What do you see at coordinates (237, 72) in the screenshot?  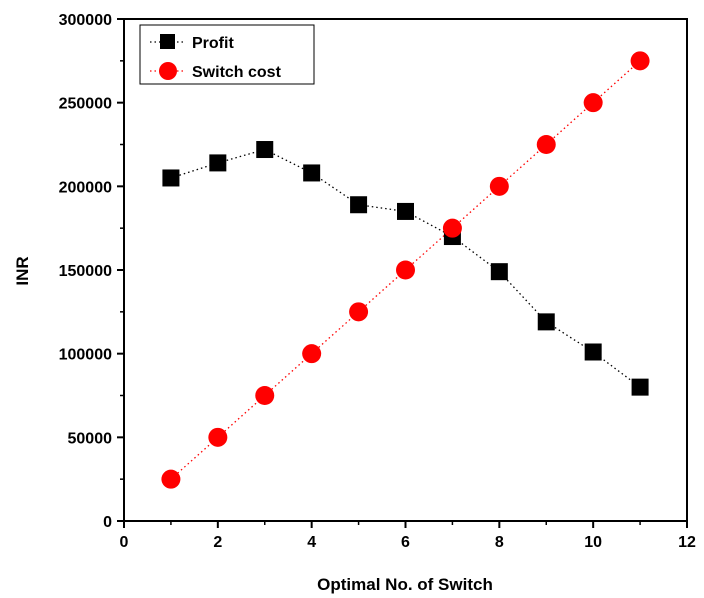 I see `legend-label-switch-cost: Switch cost` at bounding box center [237, 72].